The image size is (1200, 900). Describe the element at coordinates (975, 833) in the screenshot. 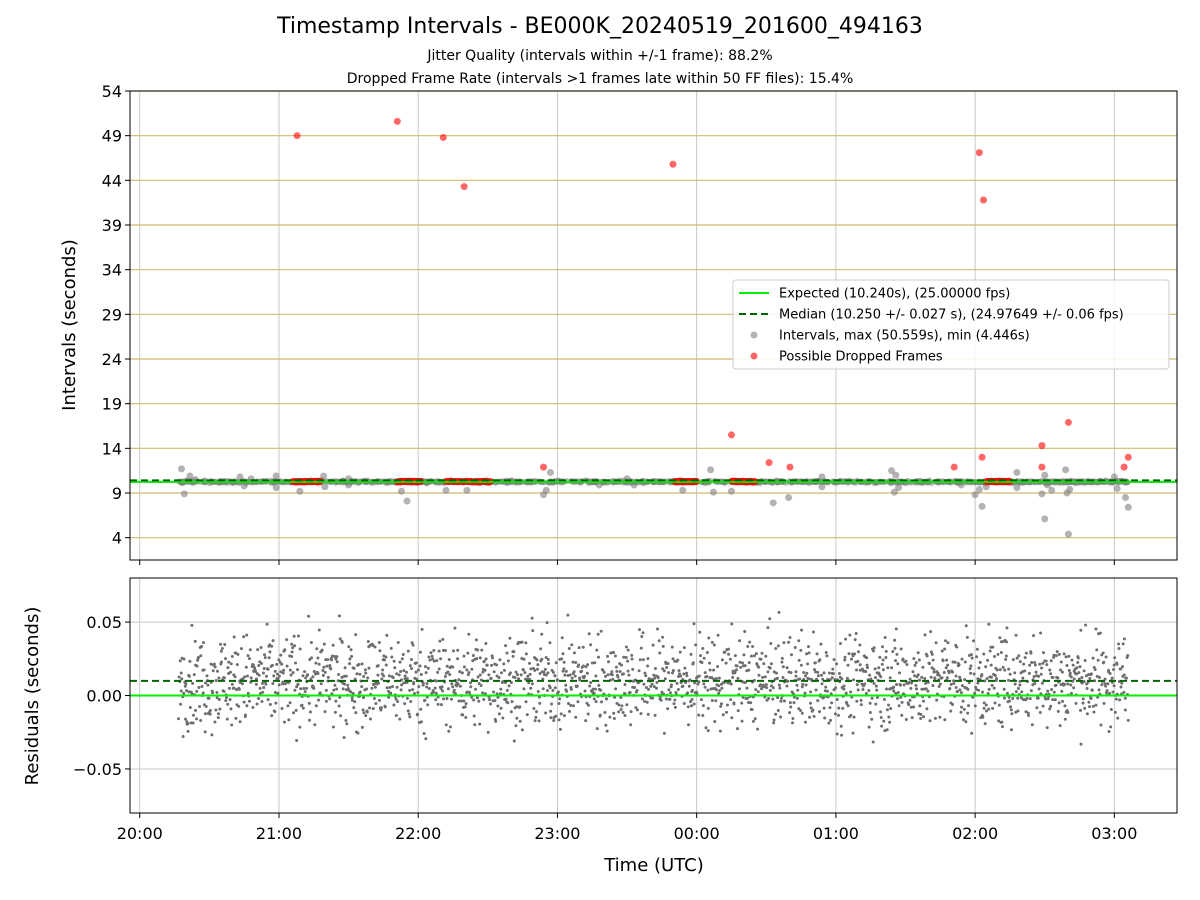

I see `time-x-tick-label: 02:00` at that location.